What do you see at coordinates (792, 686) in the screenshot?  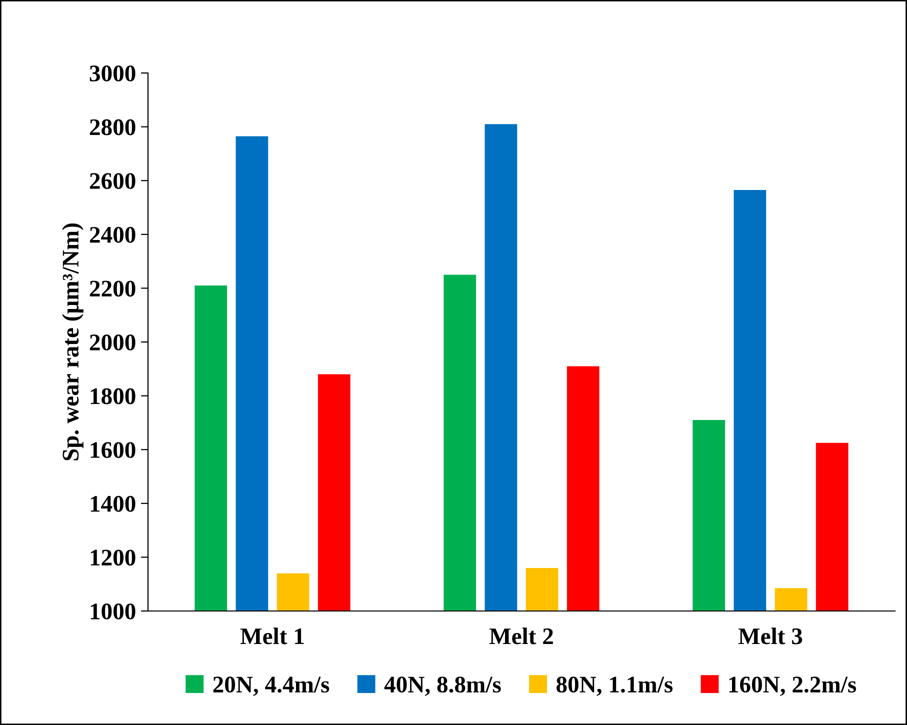 I see `legend-label: 160N, 2.2m/s` at bounding box center [792, 686].